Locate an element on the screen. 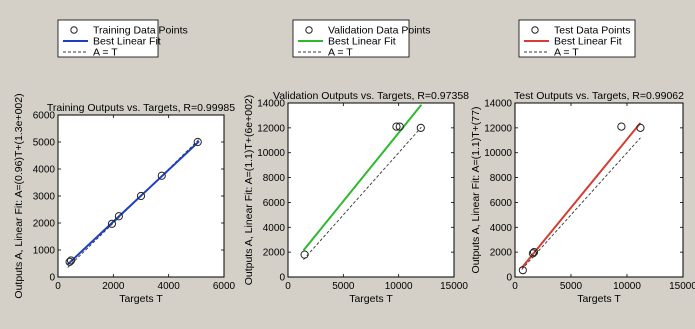 The height and width of the screenshot is (329, 695). chart-title: Training Outputs vs. Targets, R=0.99985 is located at coordinates (141, 108).